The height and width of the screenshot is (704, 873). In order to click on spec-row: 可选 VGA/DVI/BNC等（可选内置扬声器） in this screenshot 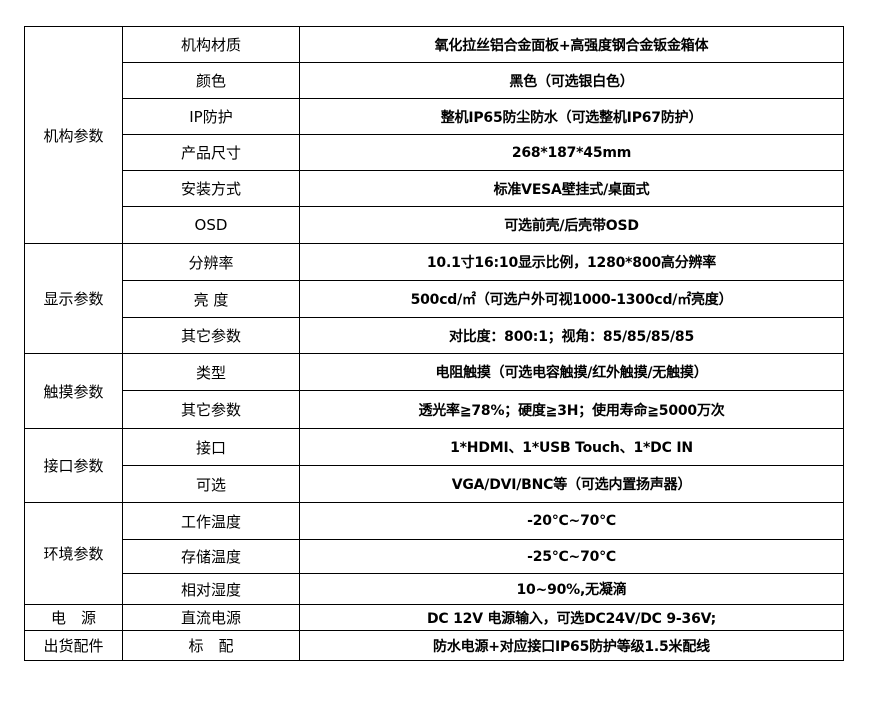, I will do `click(434, 484)`.